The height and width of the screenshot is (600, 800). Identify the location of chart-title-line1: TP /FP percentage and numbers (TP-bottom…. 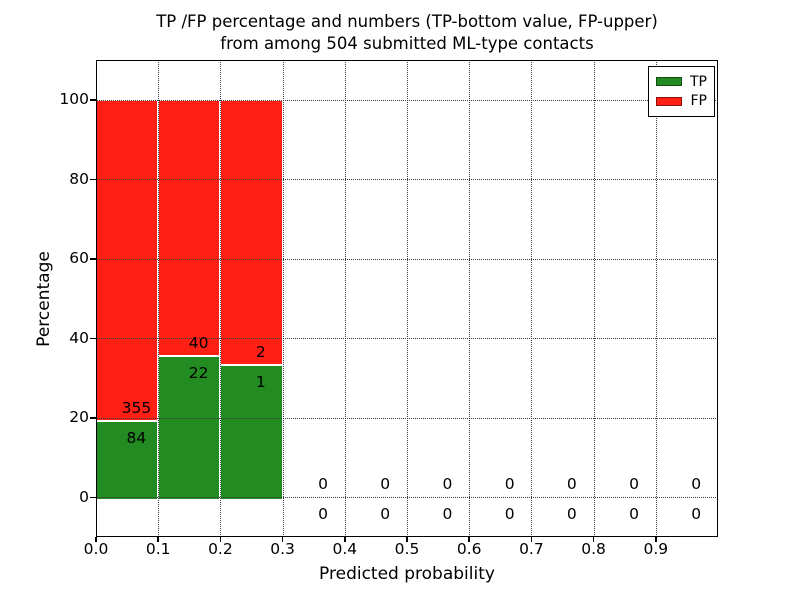
(407, 21).